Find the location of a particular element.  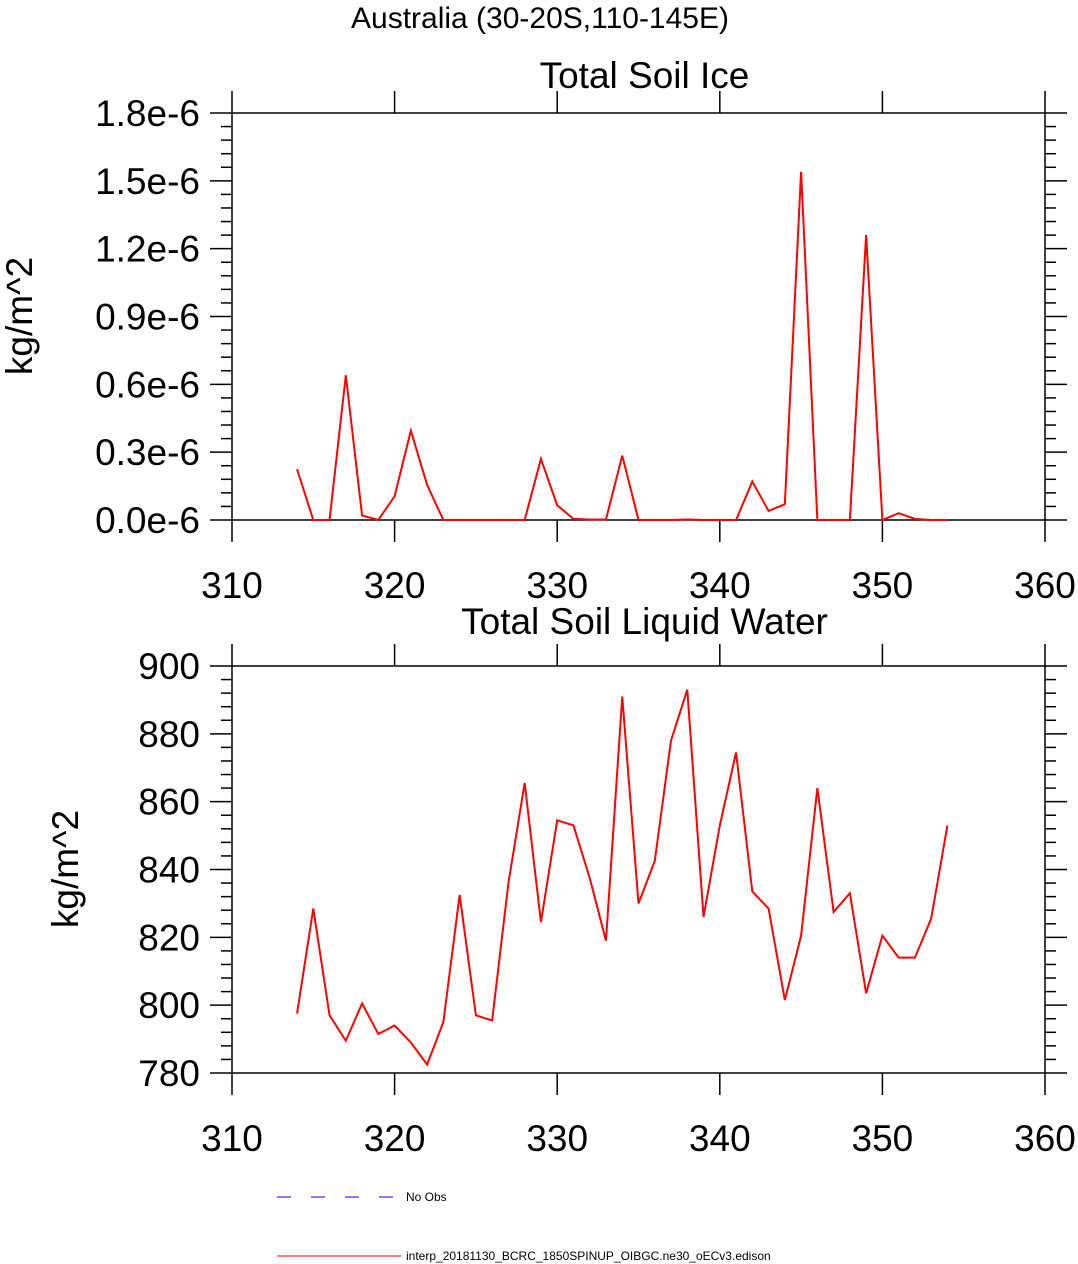

y-tick-label-0-9e-6: 0.9e-6 is located at coordinates (147, 317).